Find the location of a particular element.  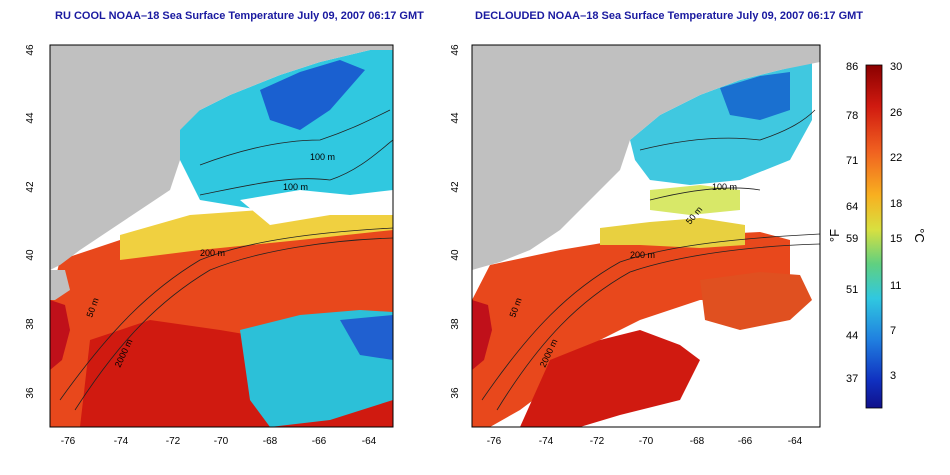

c-tick: 11 is located at coordinates (896, 286).